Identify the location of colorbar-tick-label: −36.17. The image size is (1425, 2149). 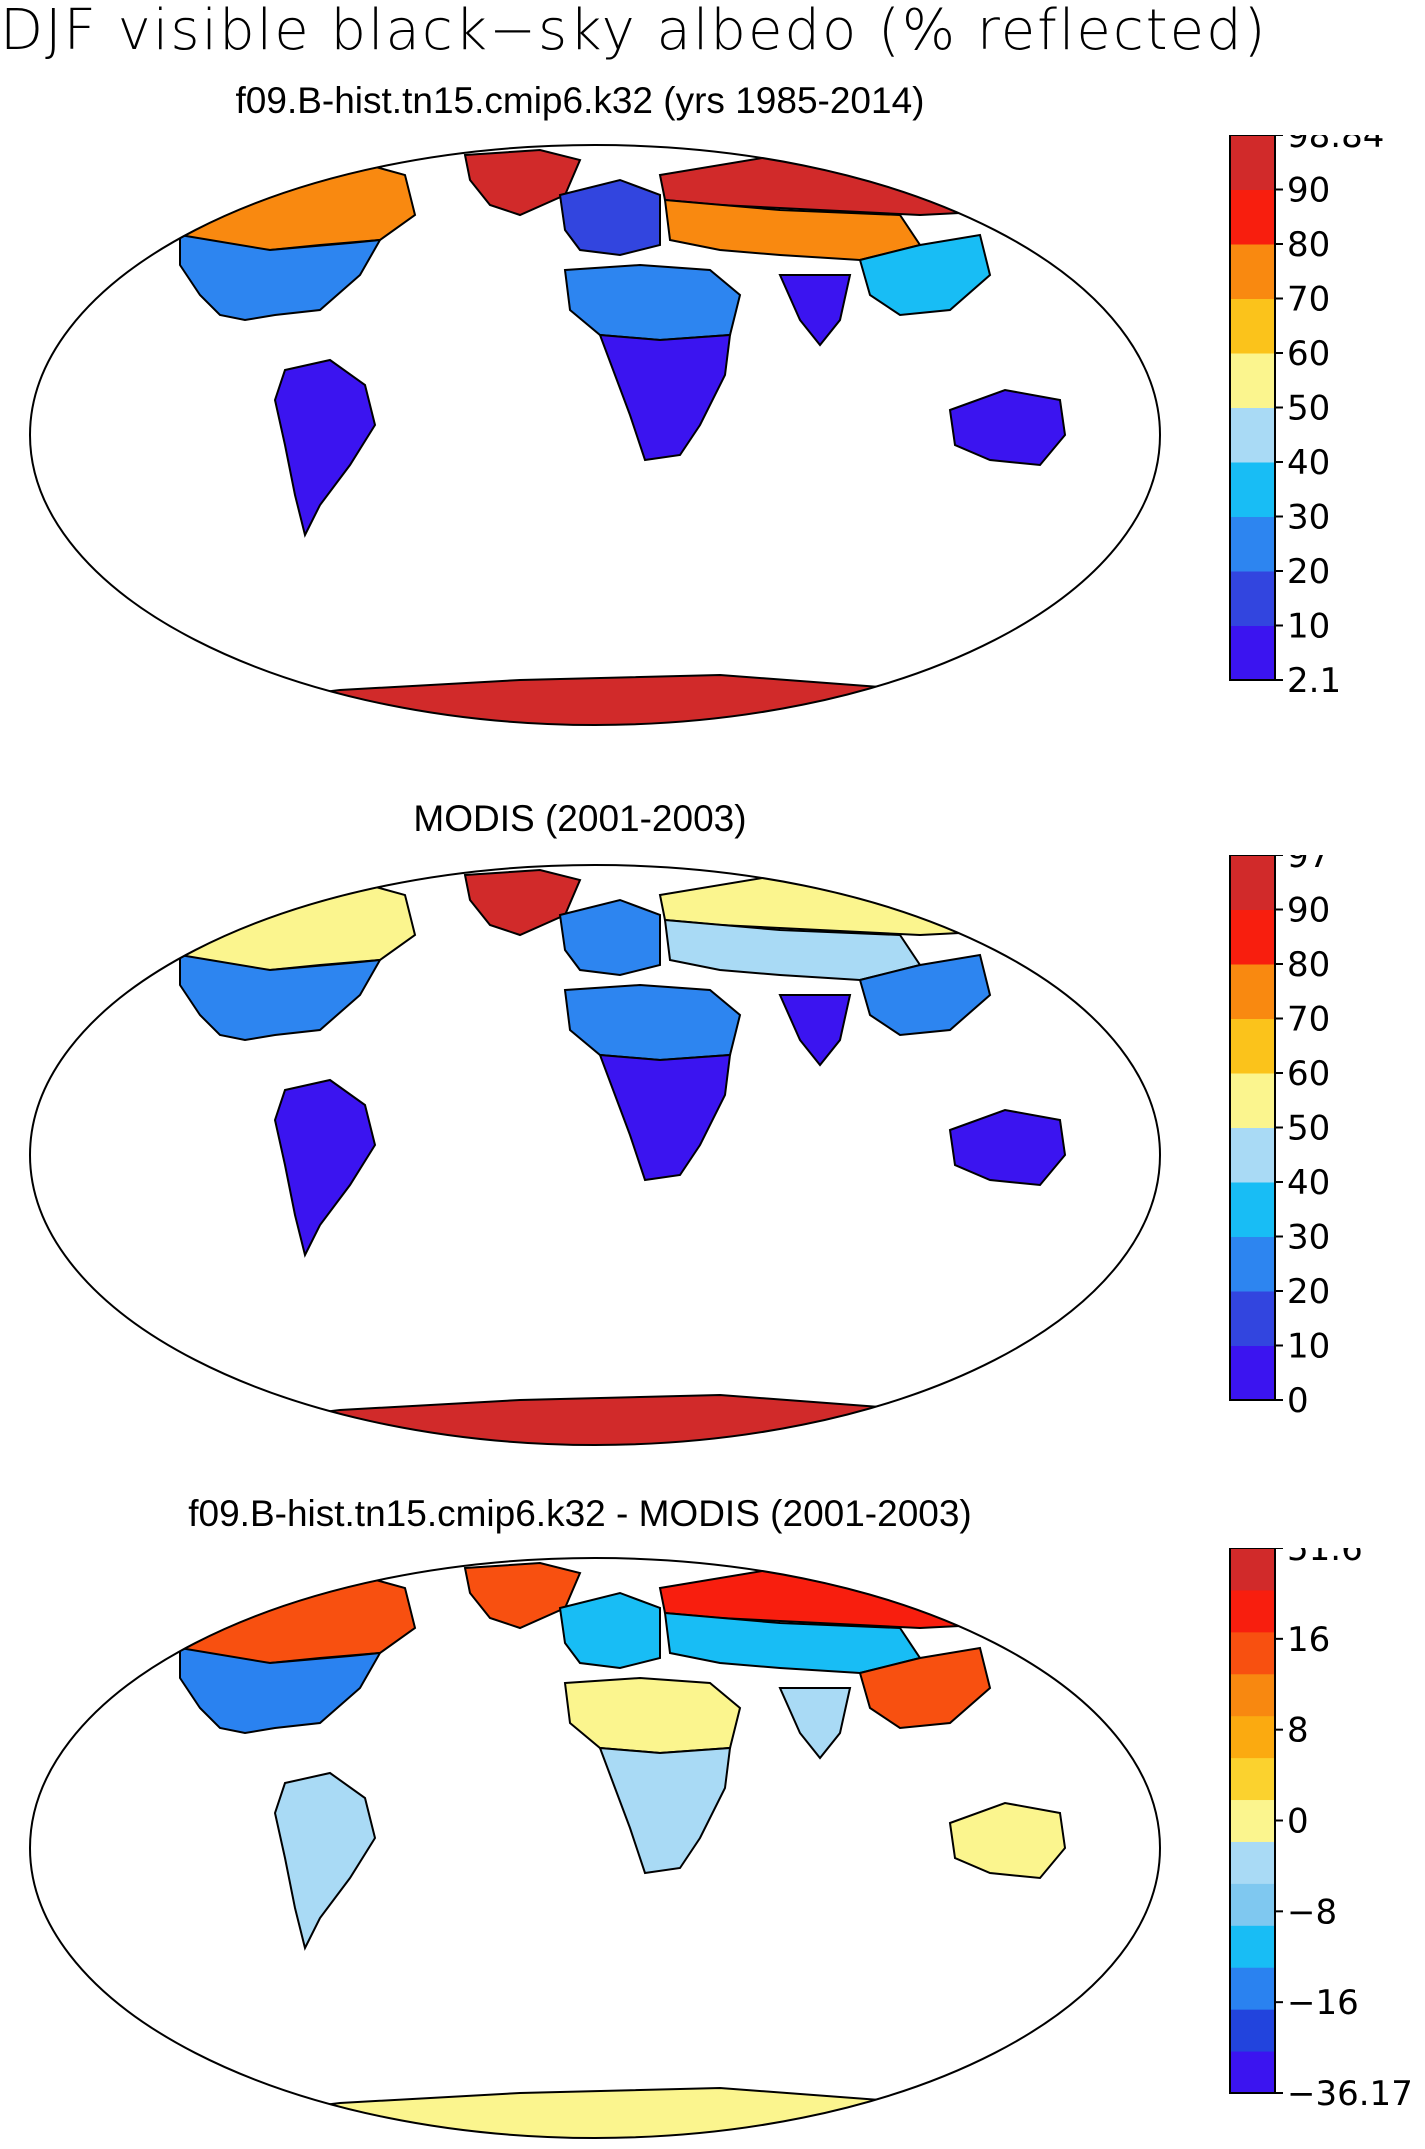
(1350, 2094).